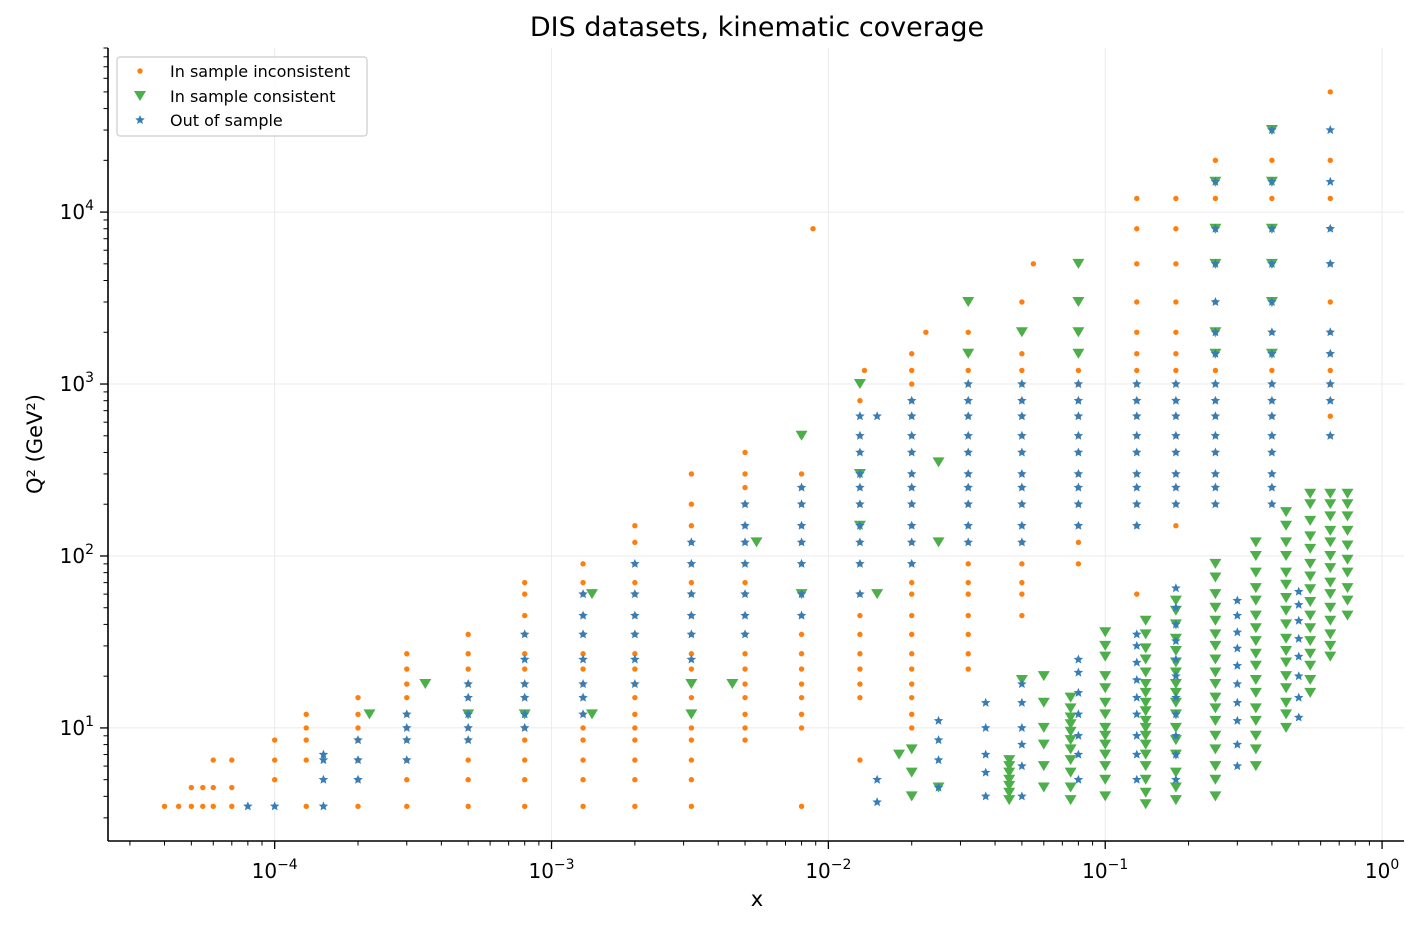  What do you see at coordinates (77, 727) in the screenshot?
I see `y-tick-label: 101` at bounding box center [77, 727].